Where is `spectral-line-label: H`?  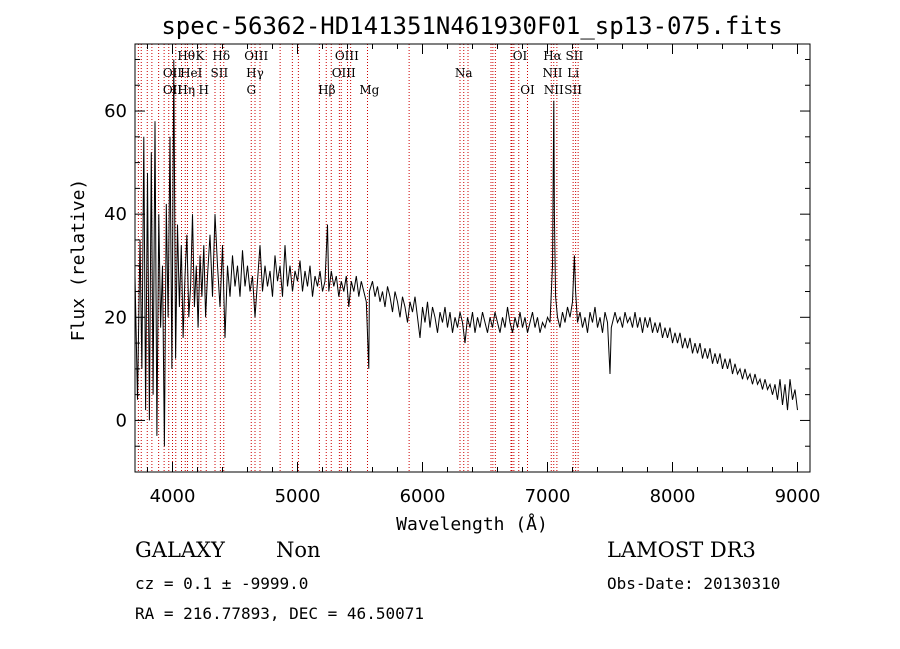 spectral-line-label: H is located at coordinates (204, 90).